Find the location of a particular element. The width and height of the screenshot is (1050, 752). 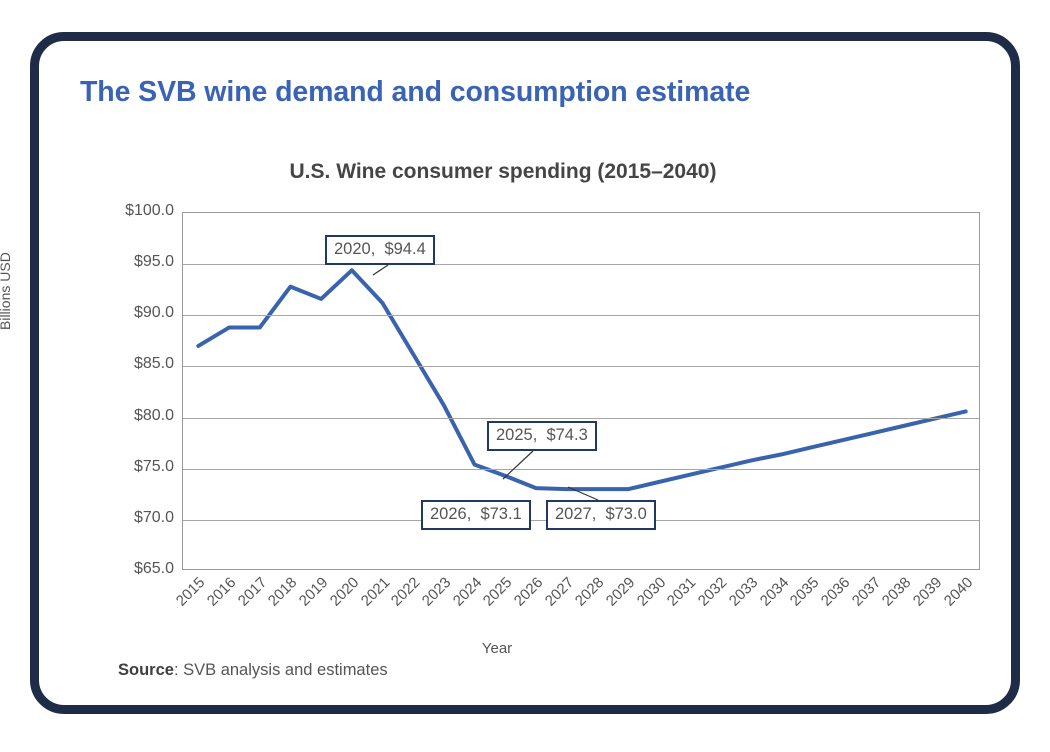

x-tick-label: 2025 is located at coordinates (498, 592).